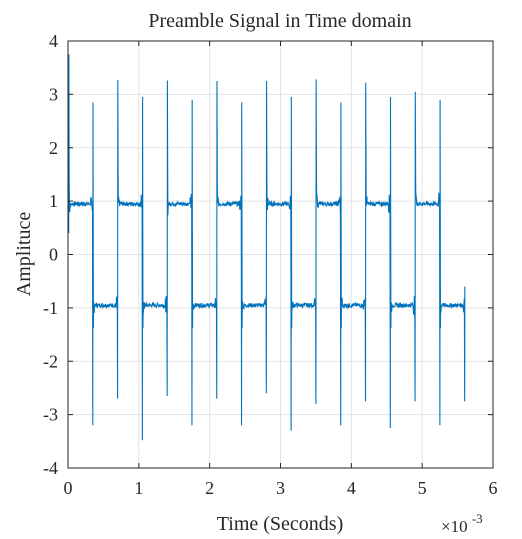  What do you see at coordinates (454, 526) in the screenshot?
I see `x-exponent-base: ×10` at bounding box center [454, 526].